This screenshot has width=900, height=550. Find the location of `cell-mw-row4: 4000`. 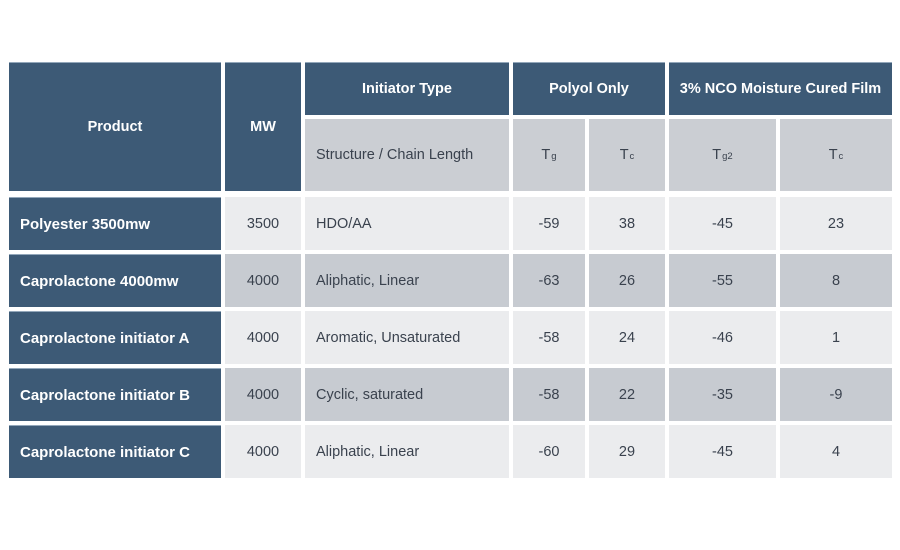

cell-mw-row4: 4000 is located at coordinates (263, 394).